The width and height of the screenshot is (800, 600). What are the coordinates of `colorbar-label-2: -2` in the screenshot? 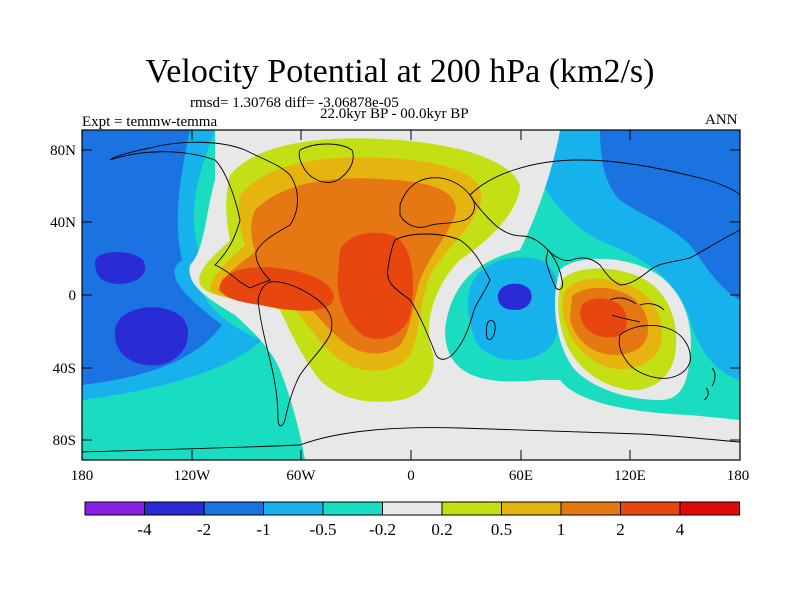 It's located at (204, 529).